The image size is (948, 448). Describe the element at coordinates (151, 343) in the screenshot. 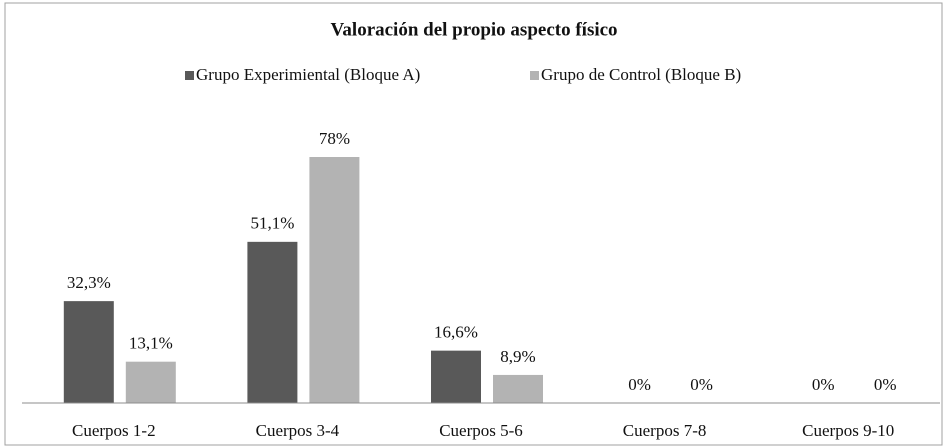

I see `data-label: 13,1%` at that location.